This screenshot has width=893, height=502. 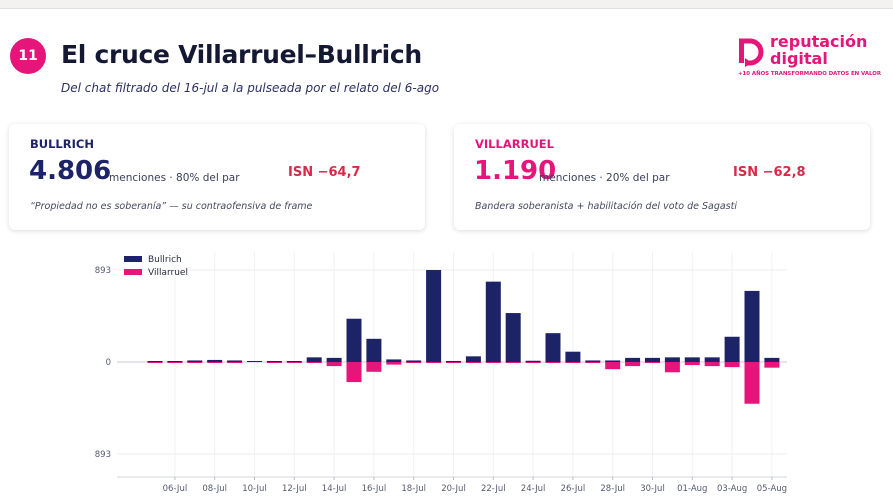 I want to click on slide-number-badge: 11, so click(x=28, y=56).